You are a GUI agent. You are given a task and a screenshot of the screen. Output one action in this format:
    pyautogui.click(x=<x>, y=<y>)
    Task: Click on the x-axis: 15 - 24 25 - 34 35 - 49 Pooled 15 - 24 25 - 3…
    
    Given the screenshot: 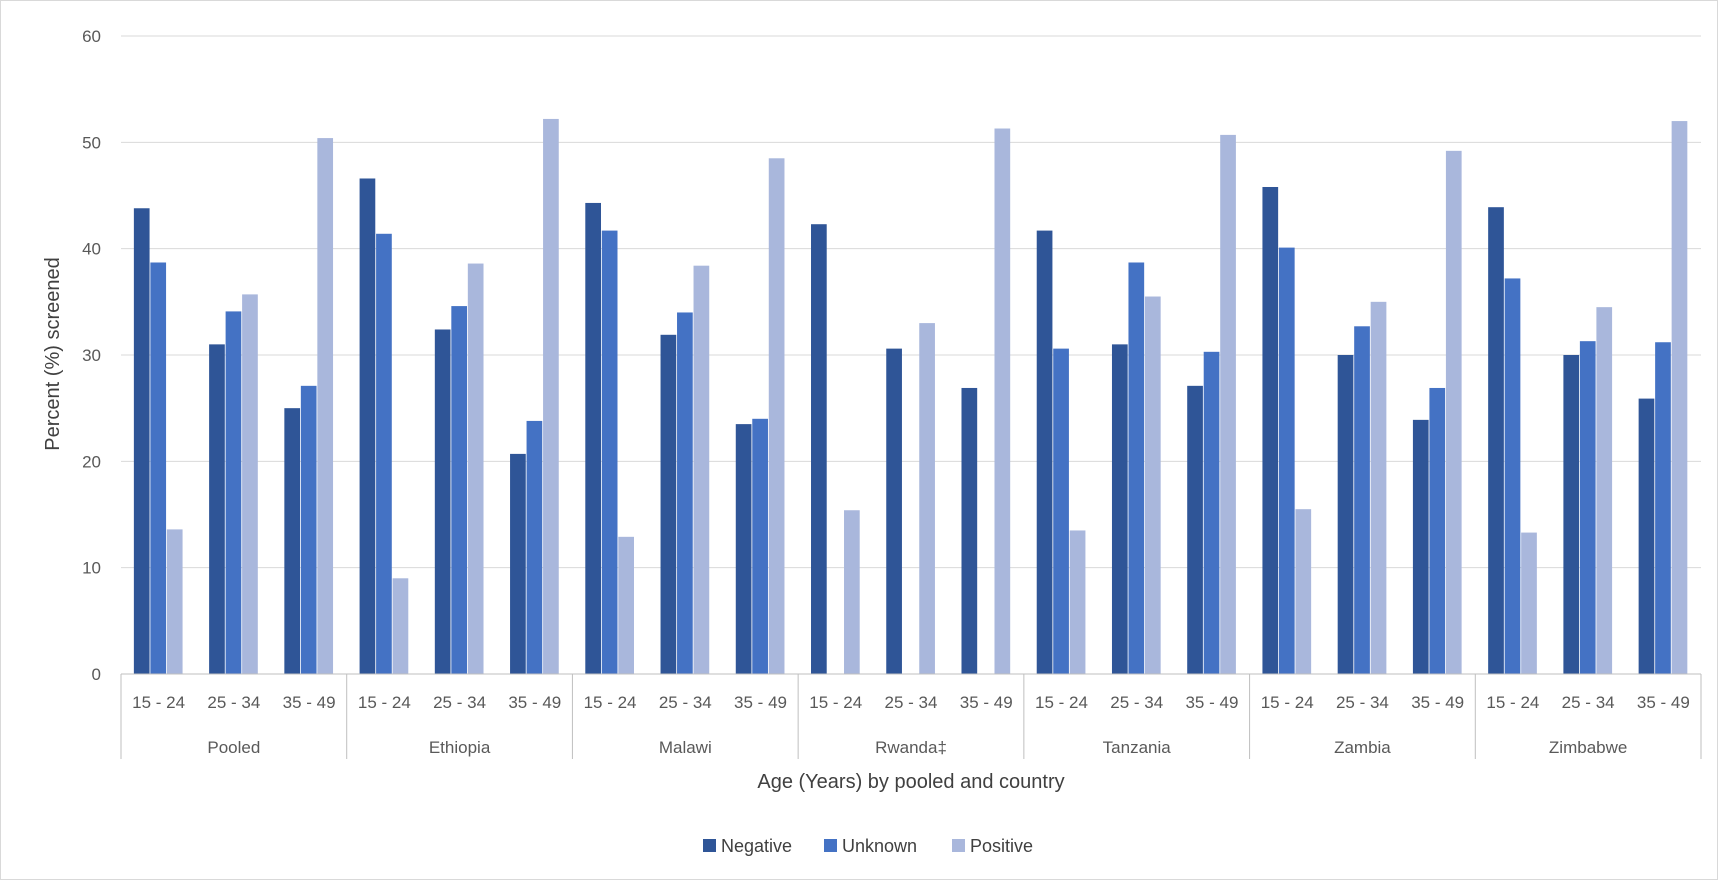 What is the action you would take?
    pyautogui.click(x=911, y=716)
    